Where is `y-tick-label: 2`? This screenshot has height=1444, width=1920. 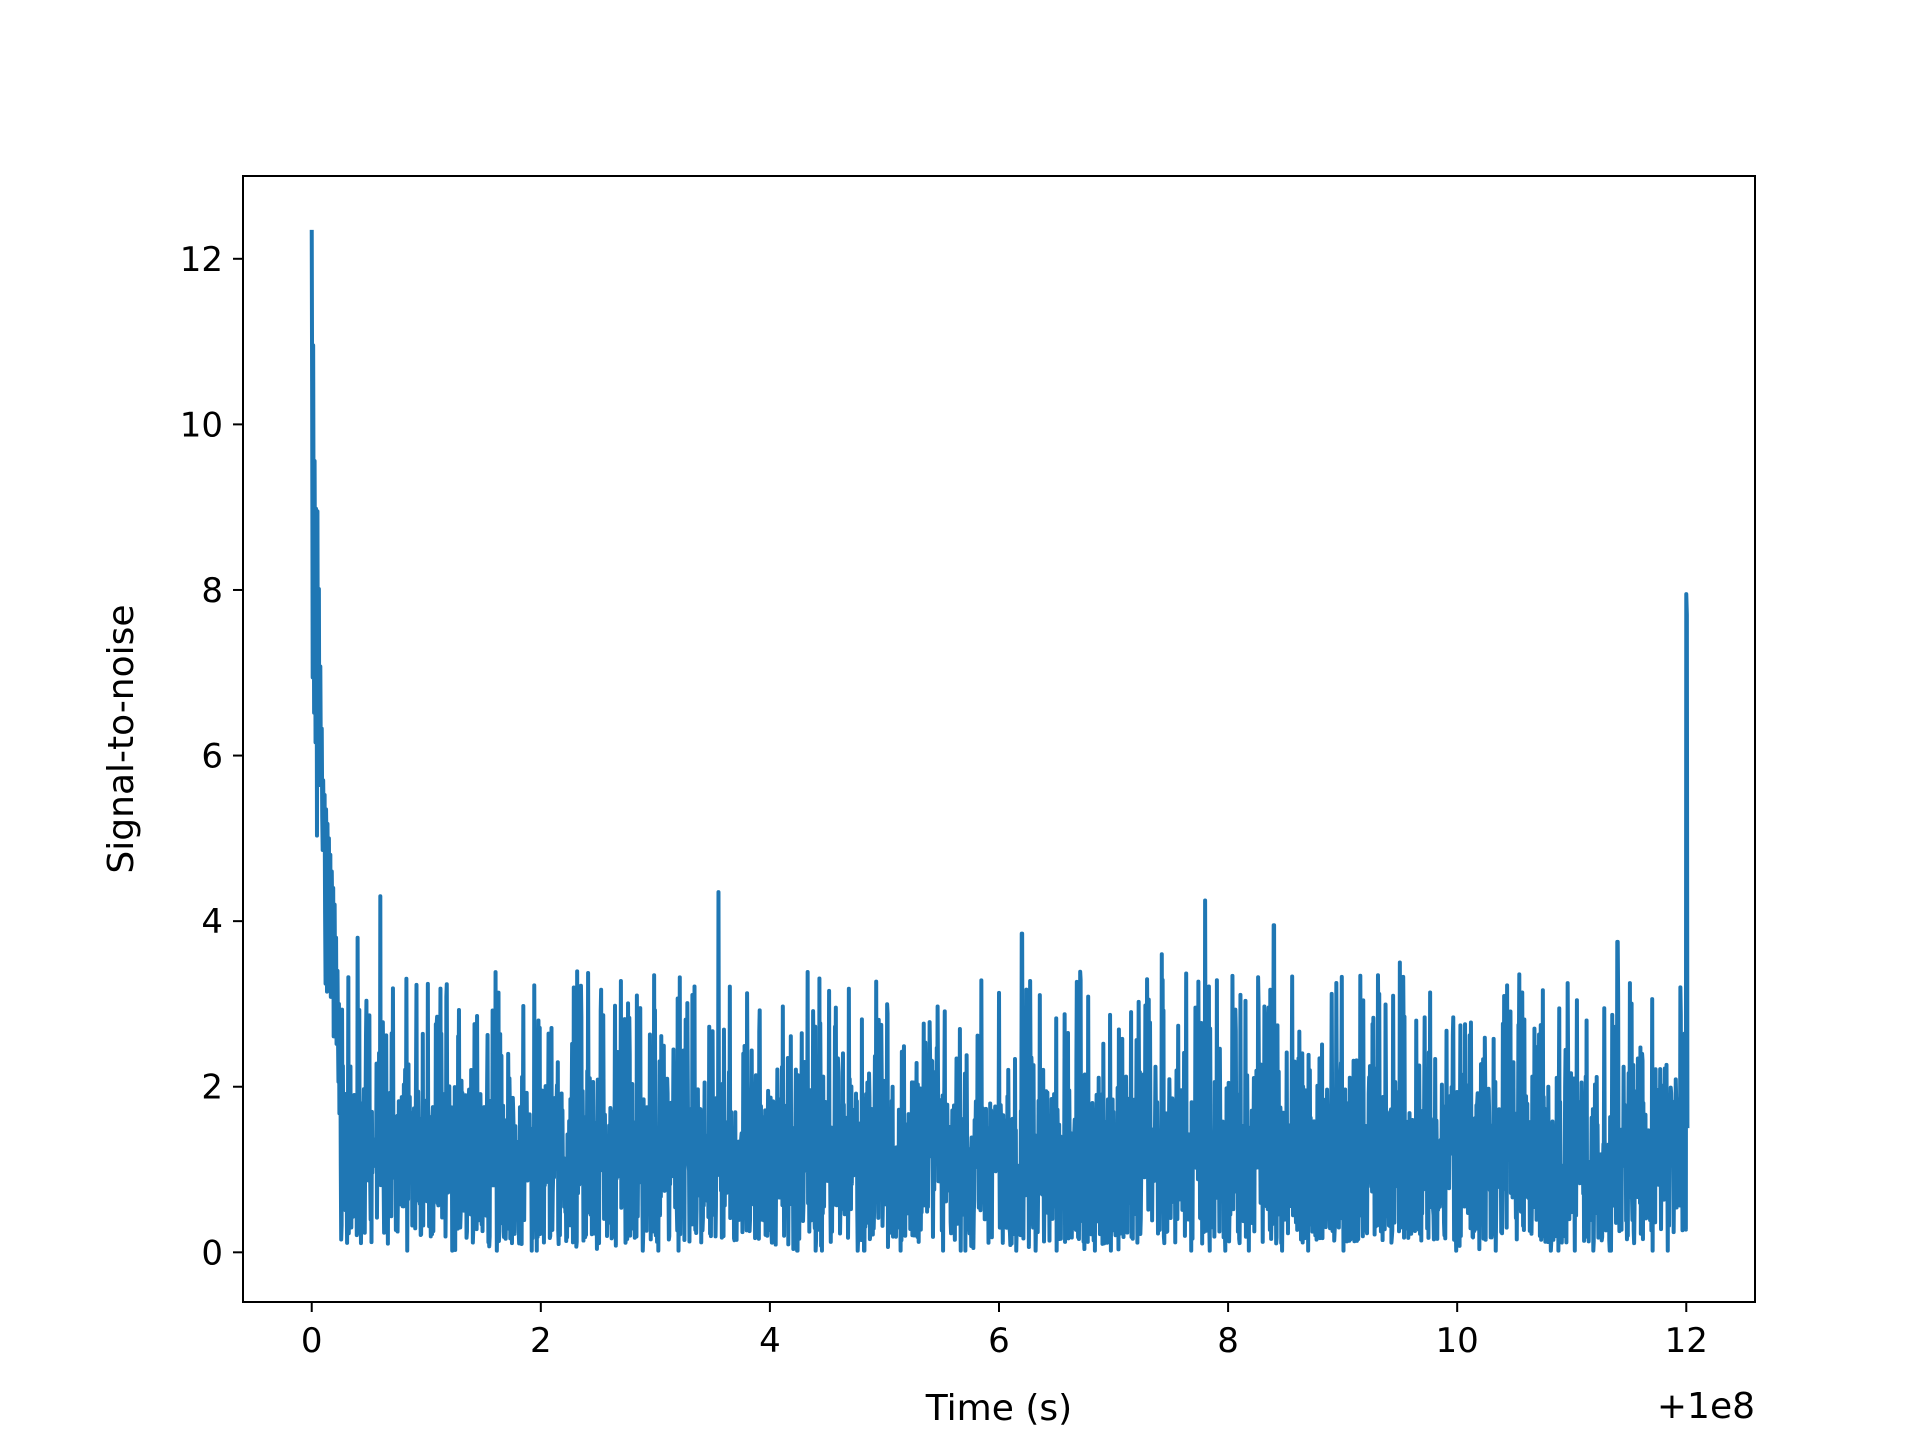 y-tick-label: 2 is located at coordinates (212, 1088).